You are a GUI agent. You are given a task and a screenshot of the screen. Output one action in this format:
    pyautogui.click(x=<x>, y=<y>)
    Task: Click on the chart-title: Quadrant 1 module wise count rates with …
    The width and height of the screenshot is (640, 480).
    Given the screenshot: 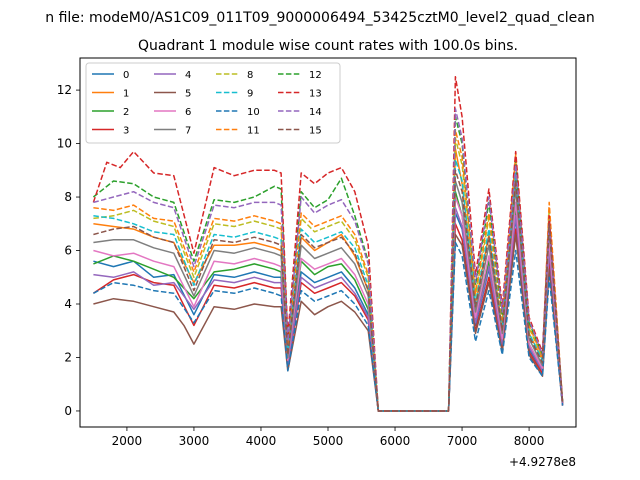 What is the action you would take?
    pyautogui.click(x=328, y=46)
    